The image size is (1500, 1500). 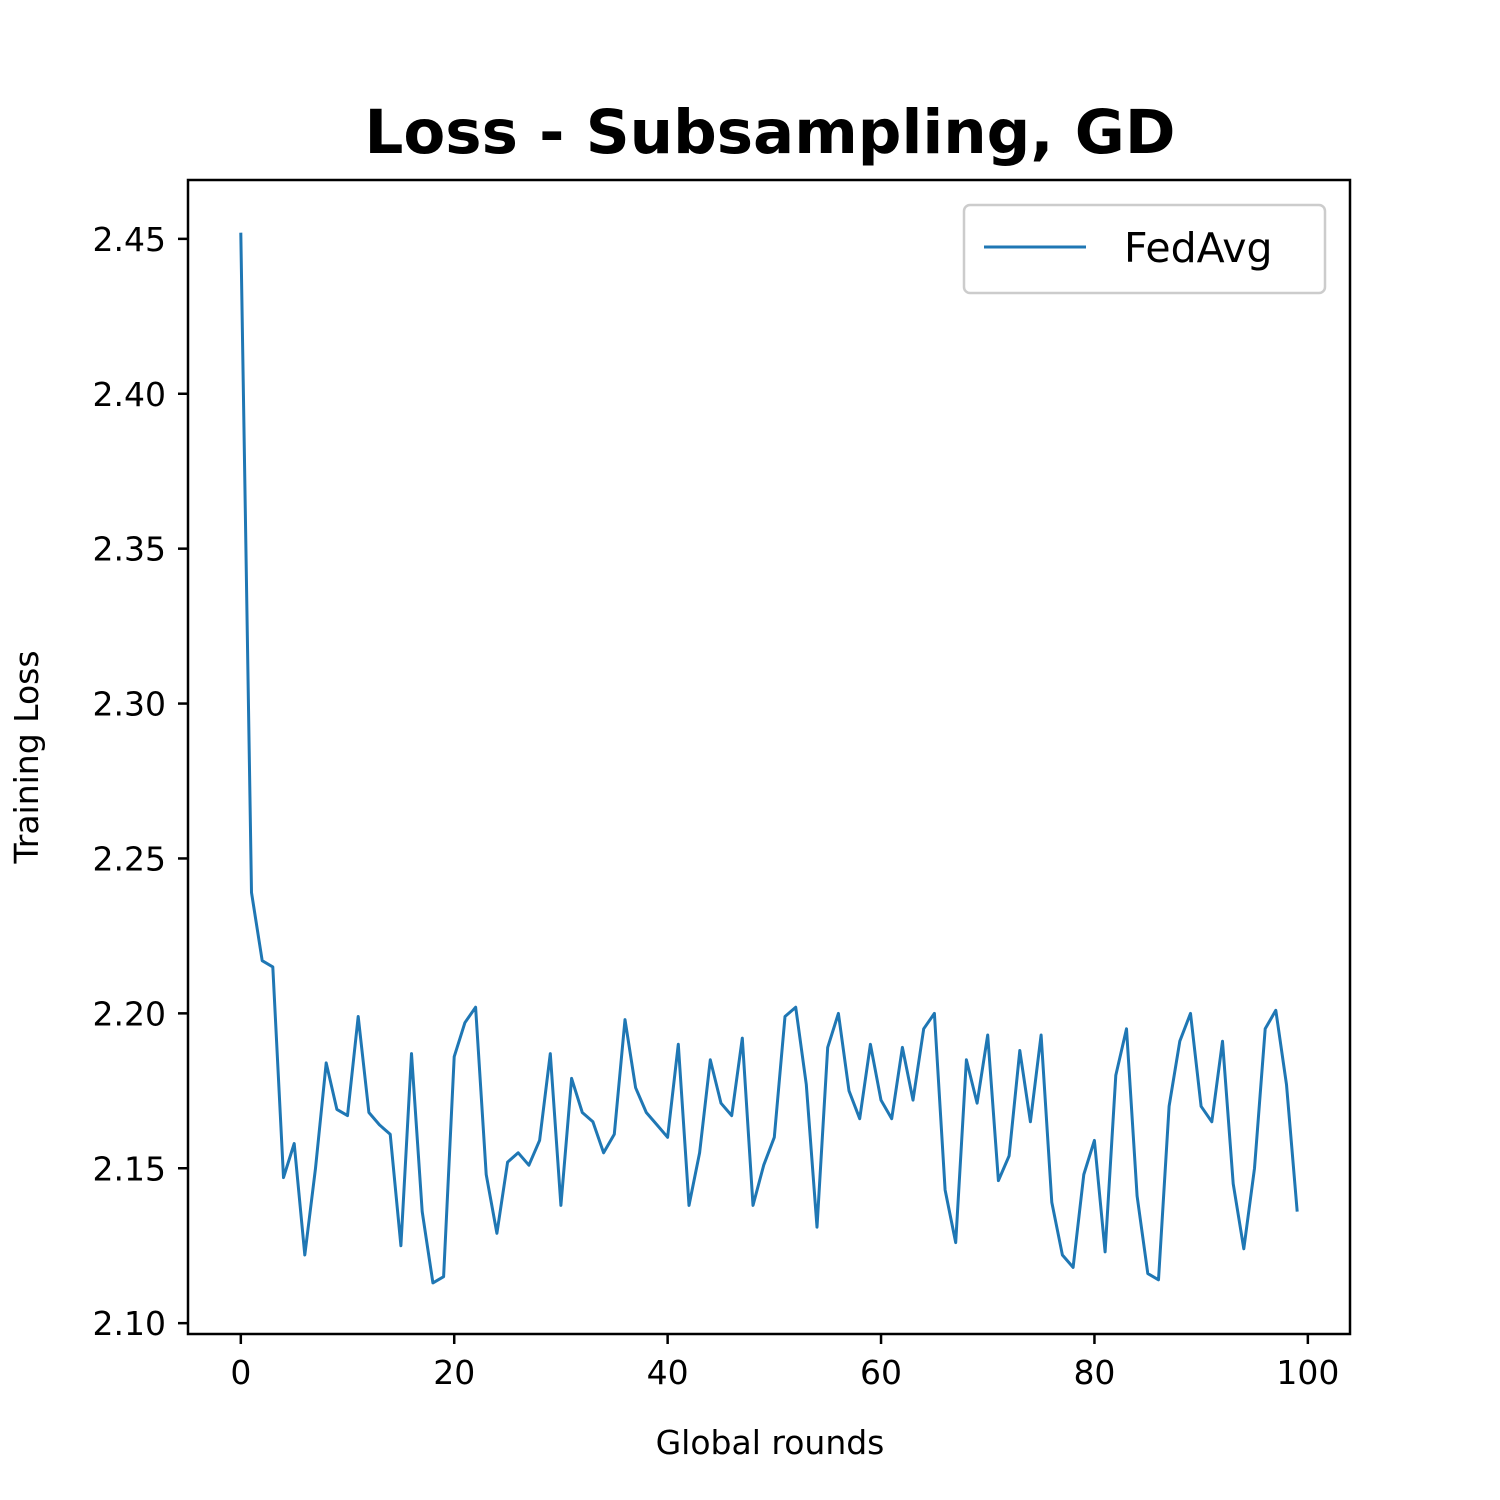 I want to click on chart-title: Loss - Subsampling, GD, so click(x=770, y=132).